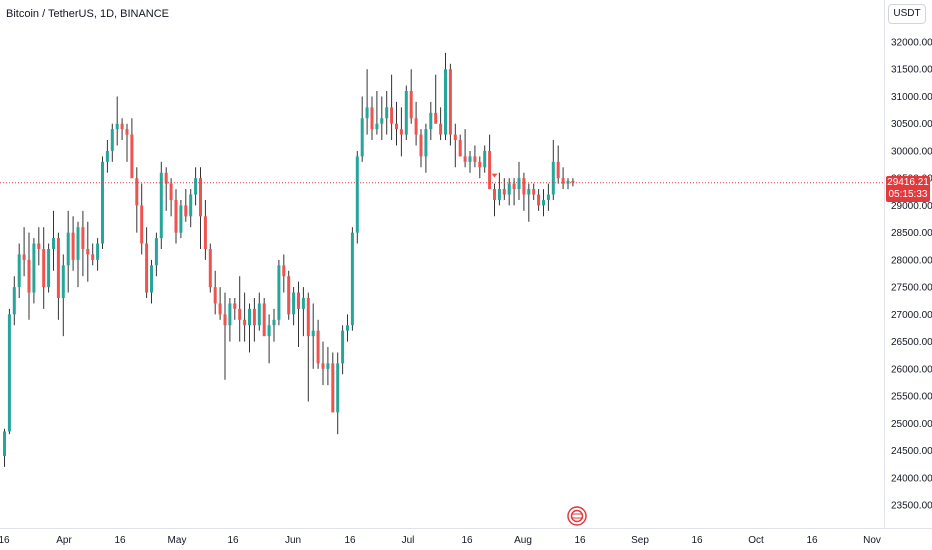 This screenshot has height=550, width=932. I want to click on price-tick-label: 25500.00, so click(911, 397).